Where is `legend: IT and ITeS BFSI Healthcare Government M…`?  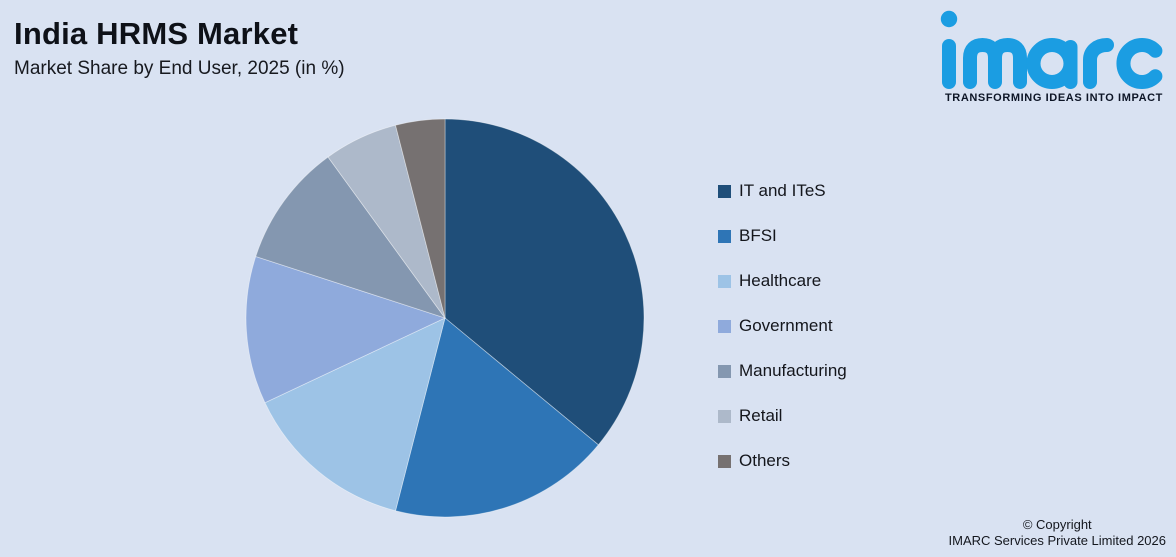 legend: IT and ITeS BFSI Healthcare Government M… is located at coordinates (782, 325).